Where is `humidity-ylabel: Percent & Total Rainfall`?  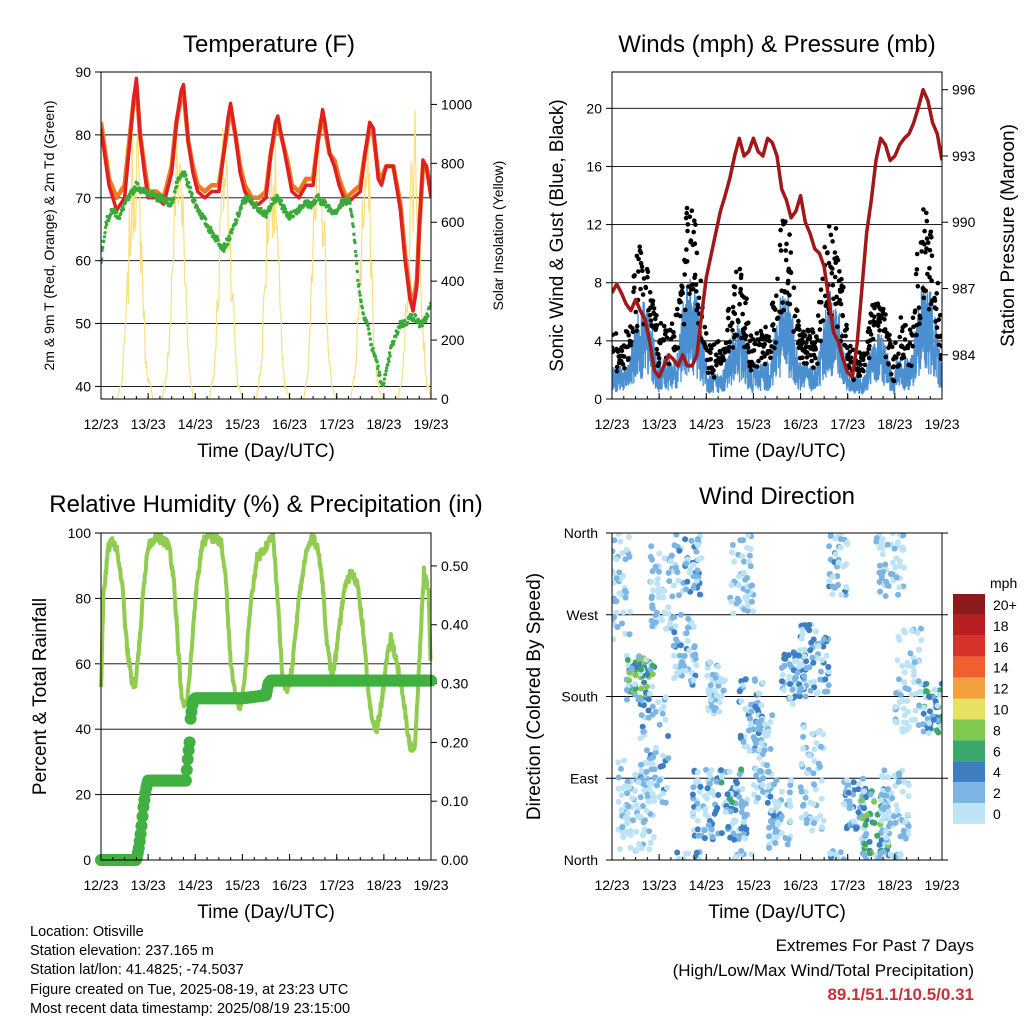 humidity-ylabel: Percent & Total Rainfall is located at coordinates (40, 696).